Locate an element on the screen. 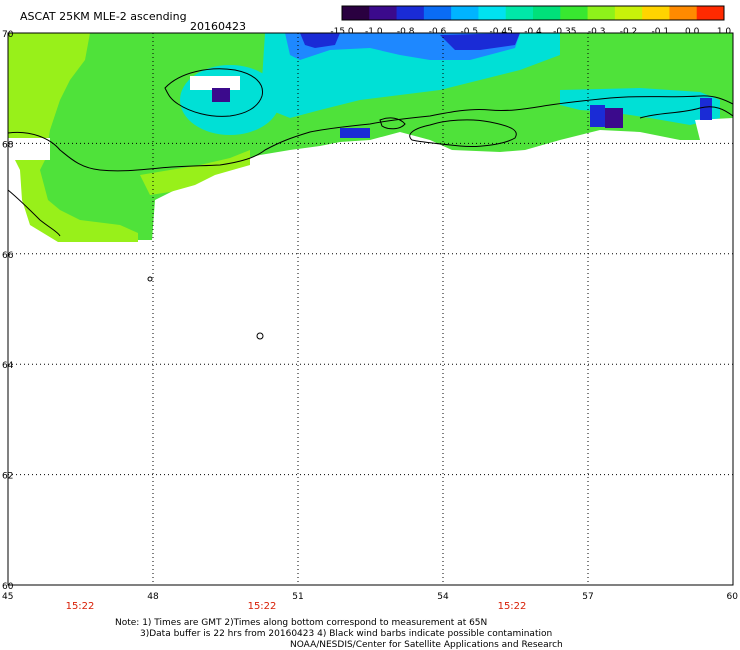 This screenshot has width=740, height=650. longitude-label: 54 is located at coordinates (443, 597).